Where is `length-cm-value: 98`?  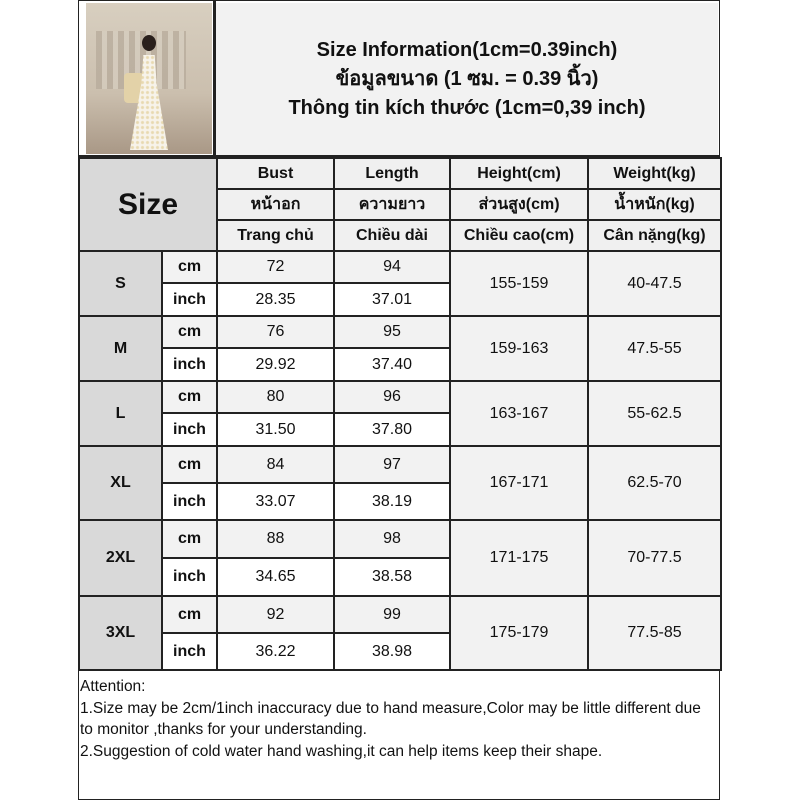 length-cm-value: 98 is located at coordinates (392, 539).